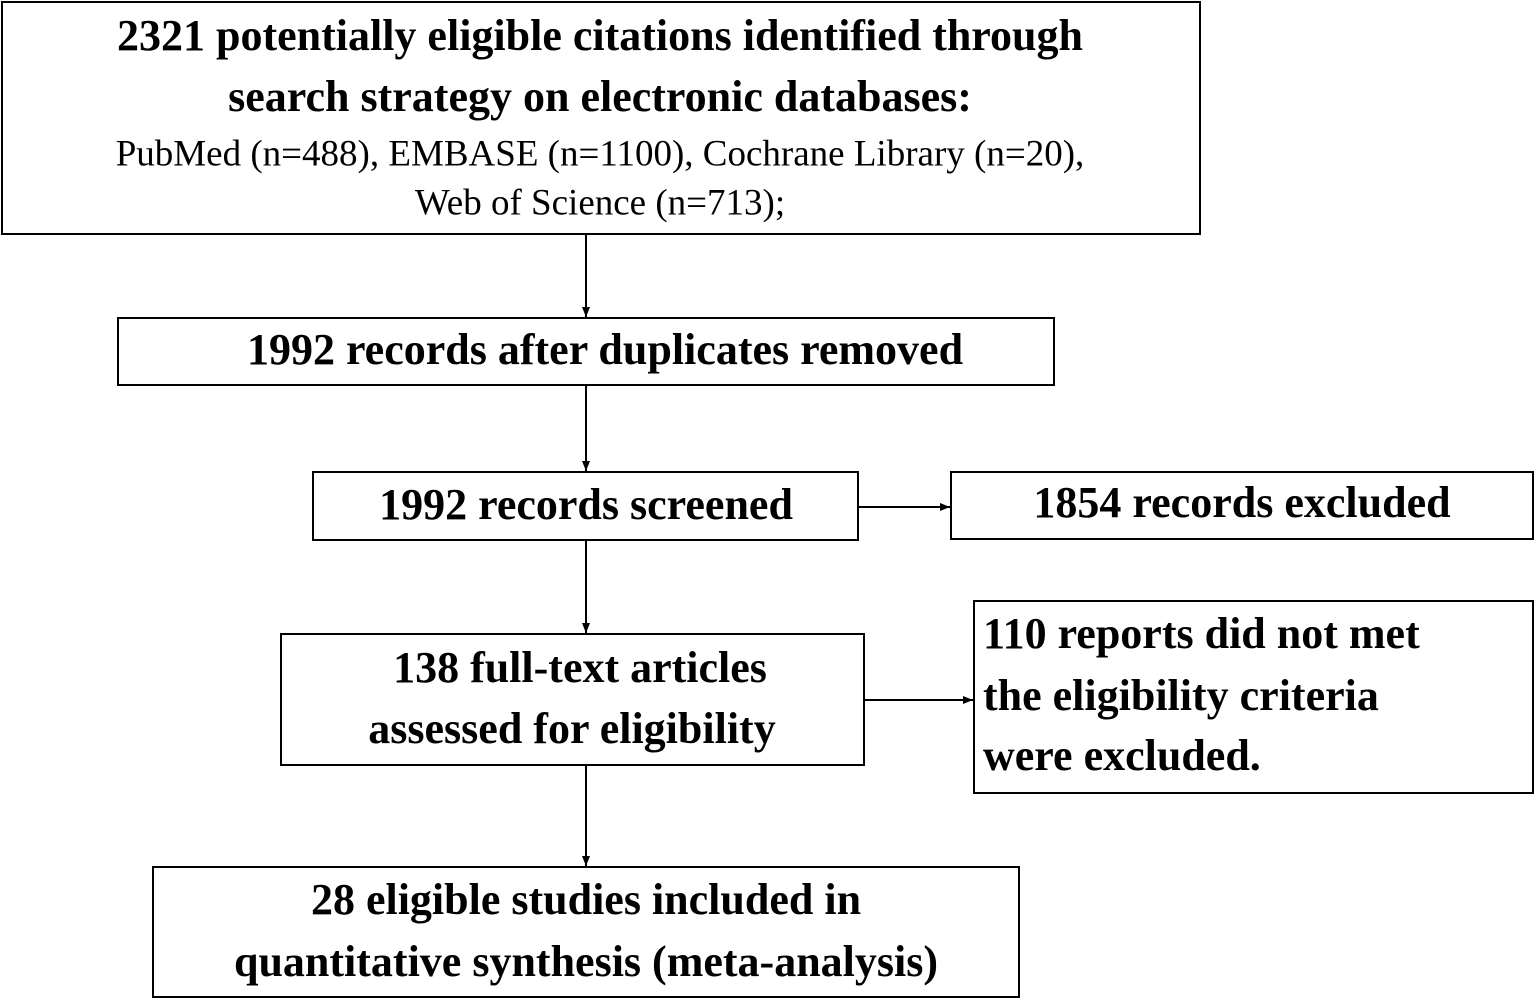  What do you see at coordinates (571, 728) in the screenshot?
I see `node-line: assessed for eligibility` at bounding box center [571, 728].